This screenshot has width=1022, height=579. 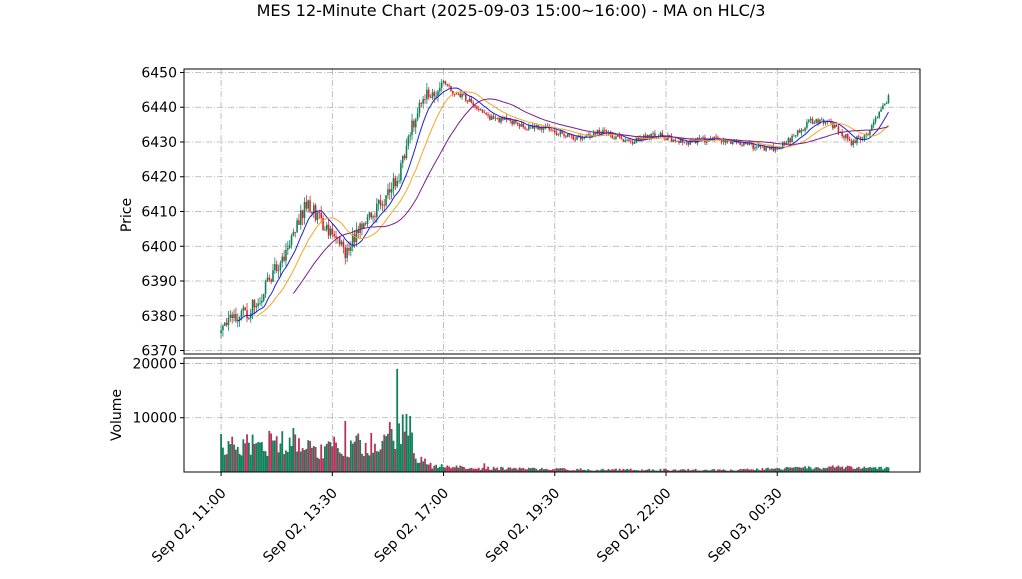 What do you see at coordinates (154, 419) in the screenshot?
I see `volume-tick-label: 10000` at bounding box center [154, 419].